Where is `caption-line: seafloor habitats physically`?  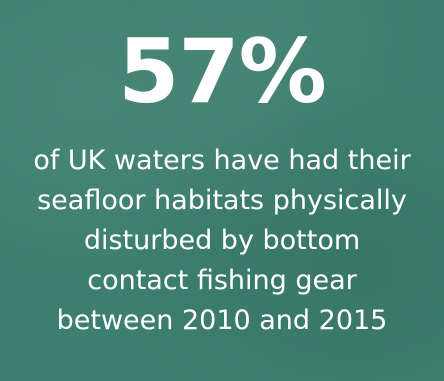 caption-line: seafloor habitats physically is located at coordinates (222, 200).